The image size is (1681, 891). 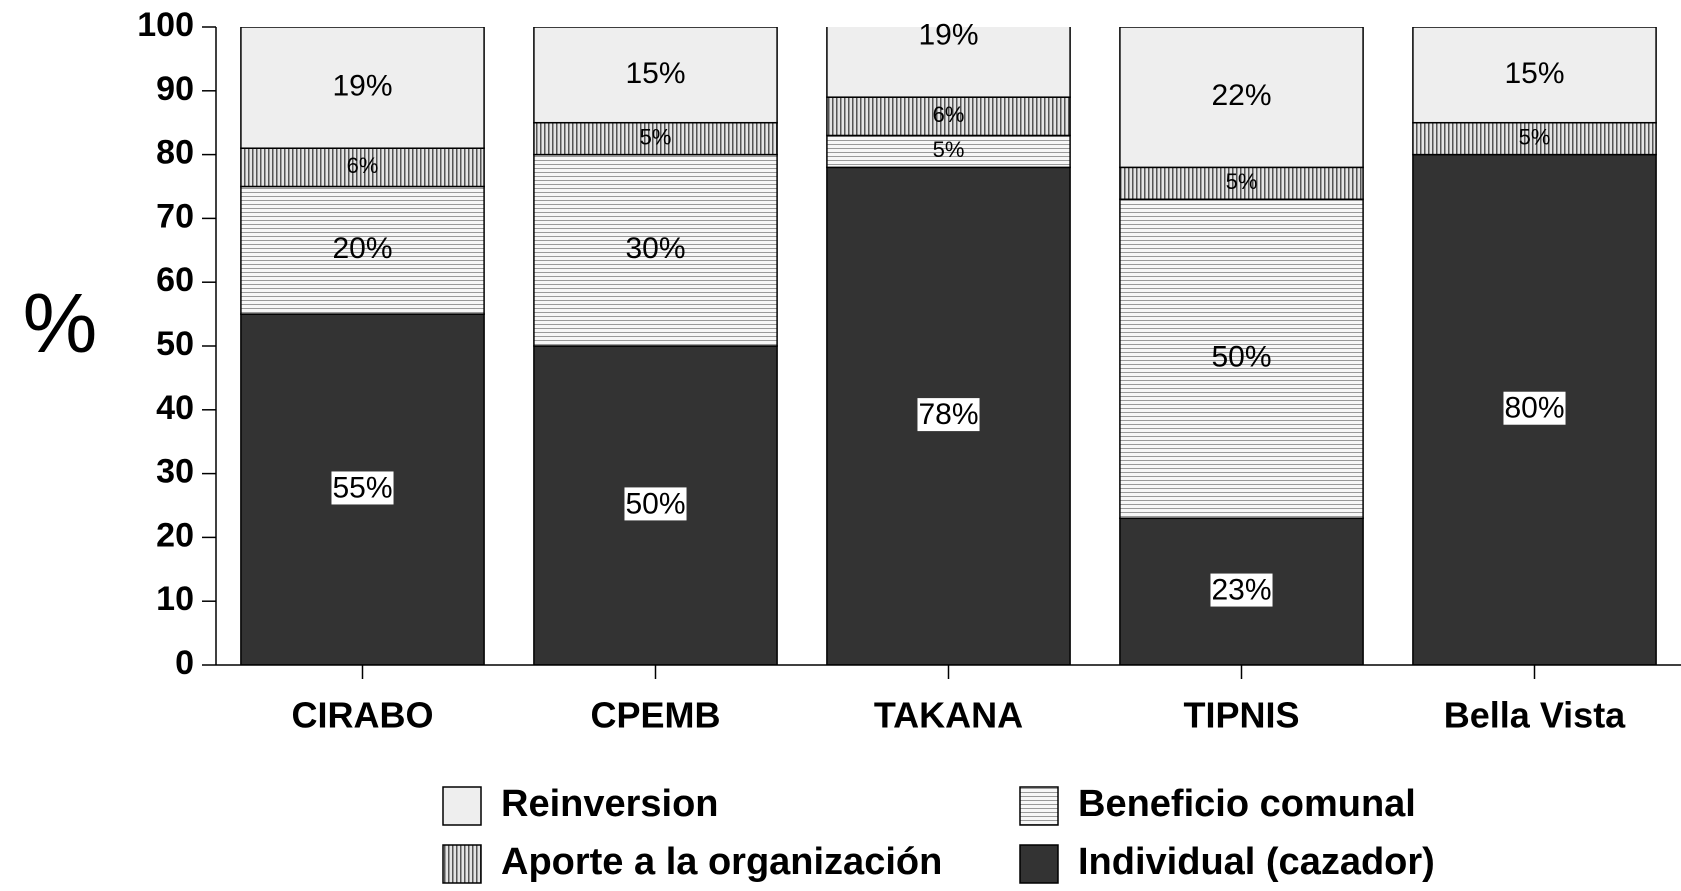 What do you see at coordinates (175, 408) in the screenshot?
I see `y-tick-label: 40` at bounding box center [175, 408].